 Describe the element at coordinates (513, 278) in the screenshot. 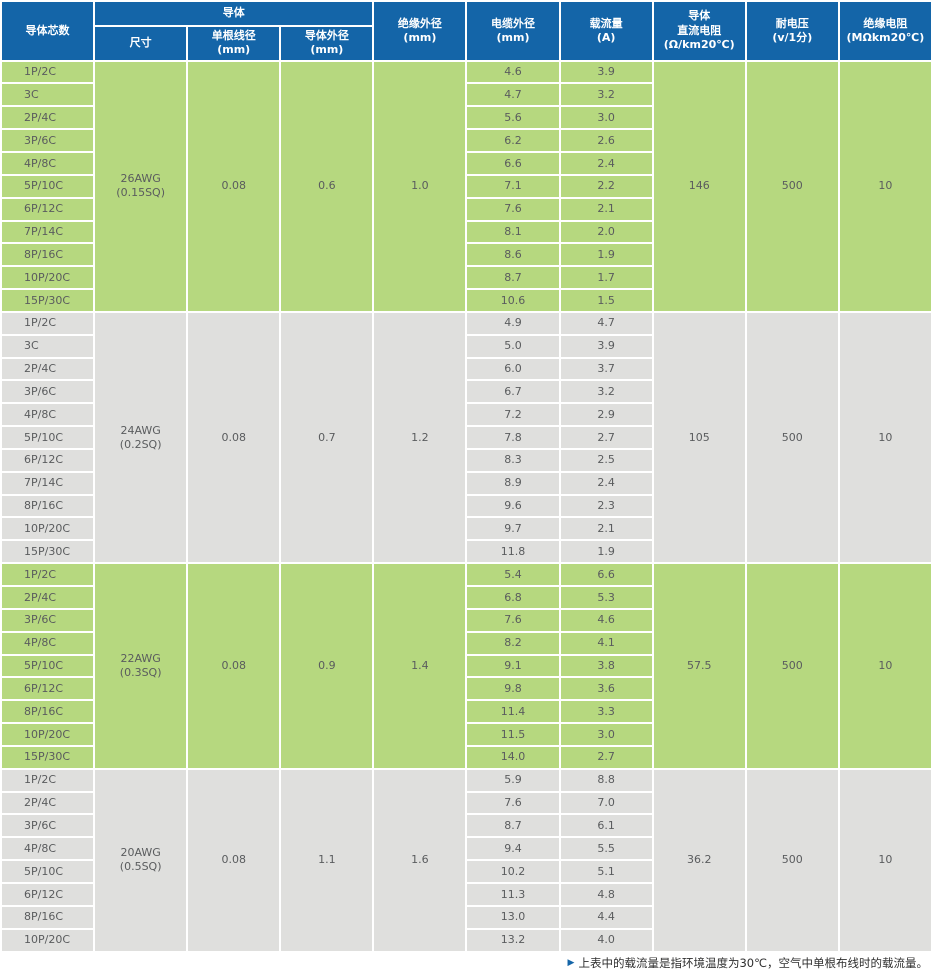

I see `cable-od-cell: 8.7` at that location.